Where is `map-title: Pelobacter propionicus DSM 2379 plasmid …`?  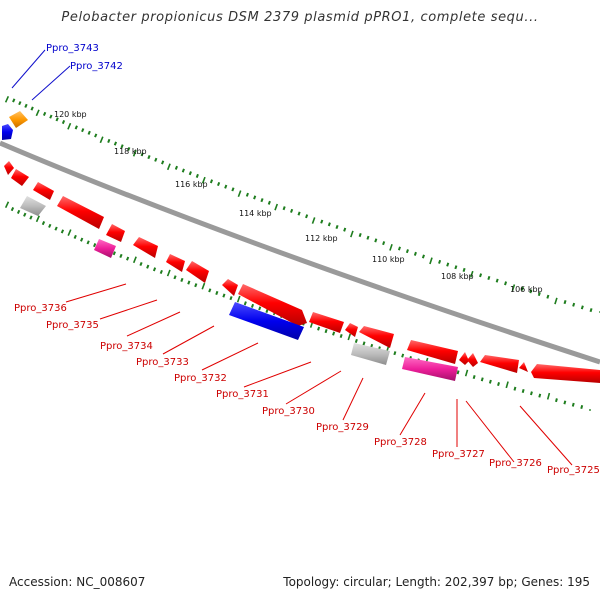
map-title: Pelobacter propionicus DSM 2379 plasmid … is located at coordinates (300, 17).